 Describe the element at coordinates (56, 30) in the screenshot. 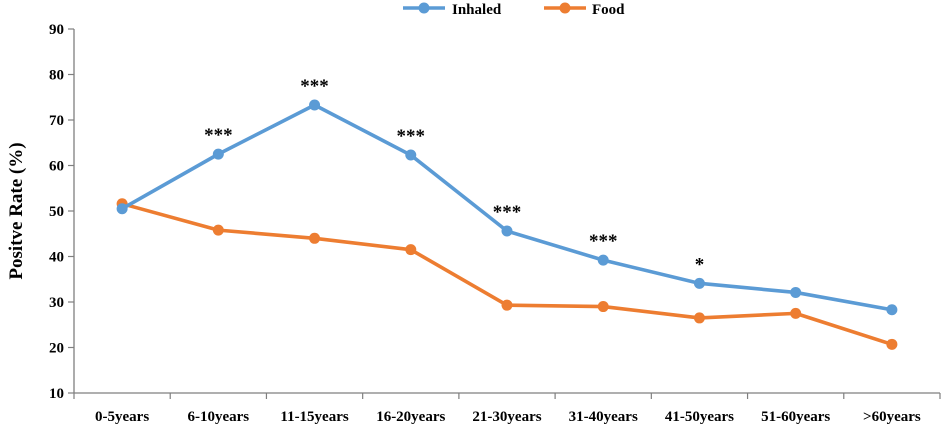

I see `y-tick-label: 90` at that location.